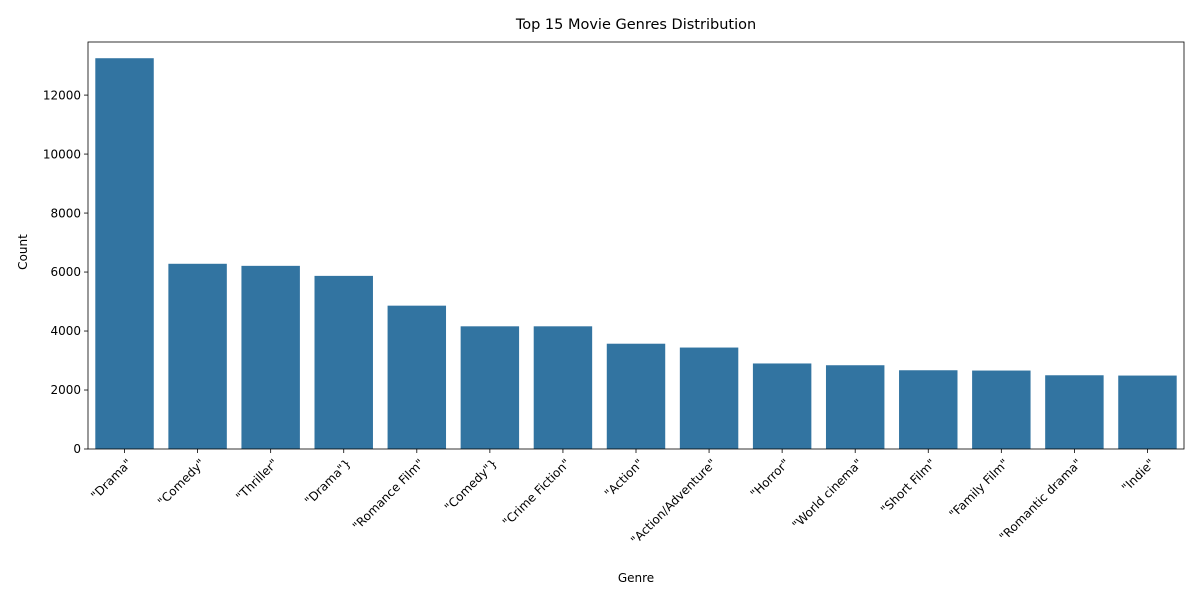 The width and height of the screenshot is (1200, 600). I want to click on x-tick-label-14: "Indie", so click(1138, 475).